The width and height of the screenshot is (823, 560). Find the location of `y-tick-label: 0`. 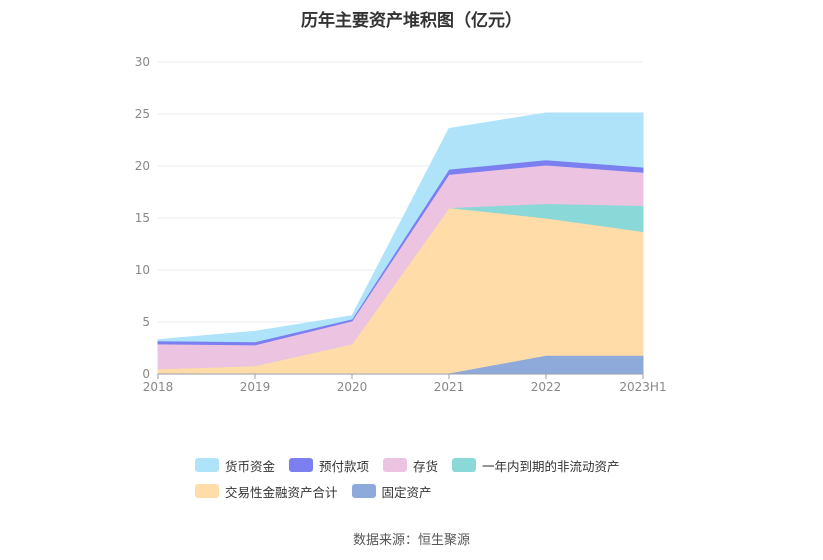

y-tick-label: 0 is located at coordinates (146, 374).